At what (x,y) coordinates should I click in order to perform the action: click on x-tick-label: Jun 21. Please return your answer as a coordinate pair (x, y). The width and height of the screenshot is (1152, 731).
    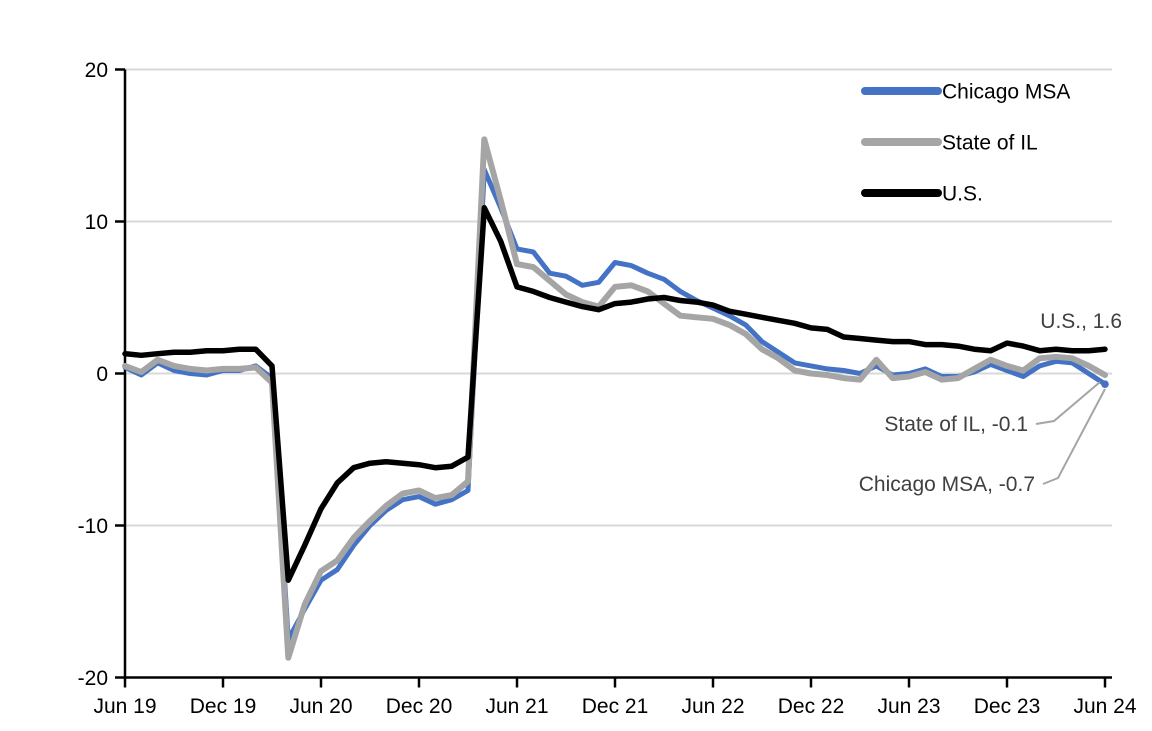
    Looking at the image, I should click on (516, 706).